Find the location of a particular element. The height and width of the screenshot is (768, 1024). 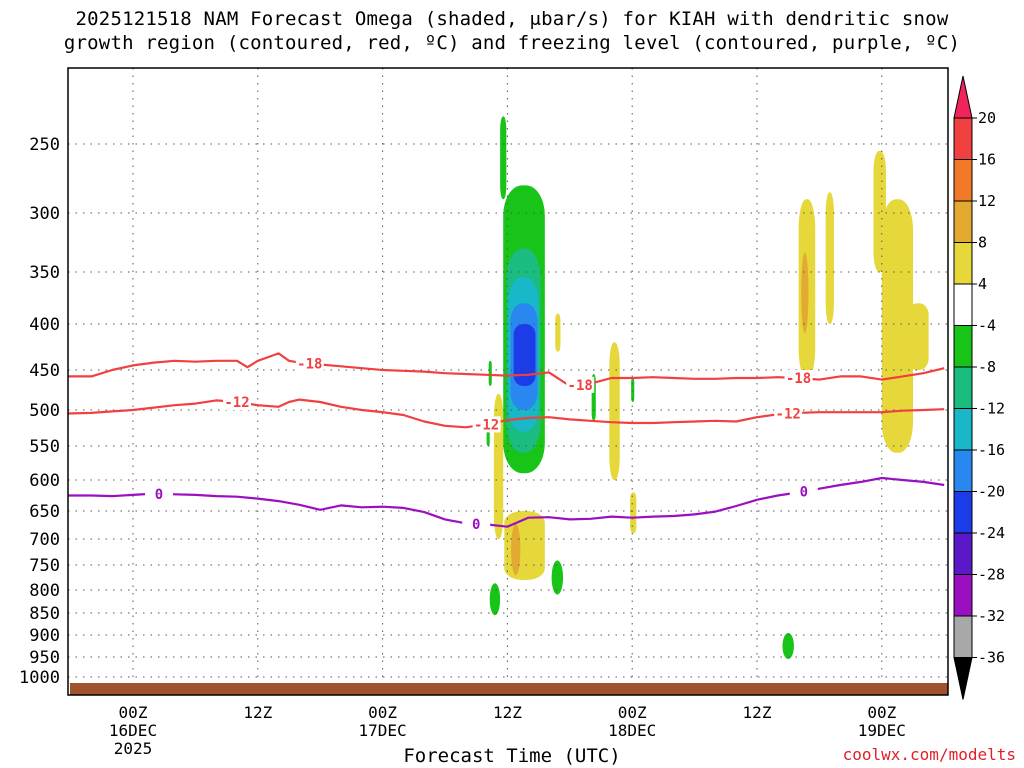

x-tick-date: 16DEC is located at coordinates (133, 730).